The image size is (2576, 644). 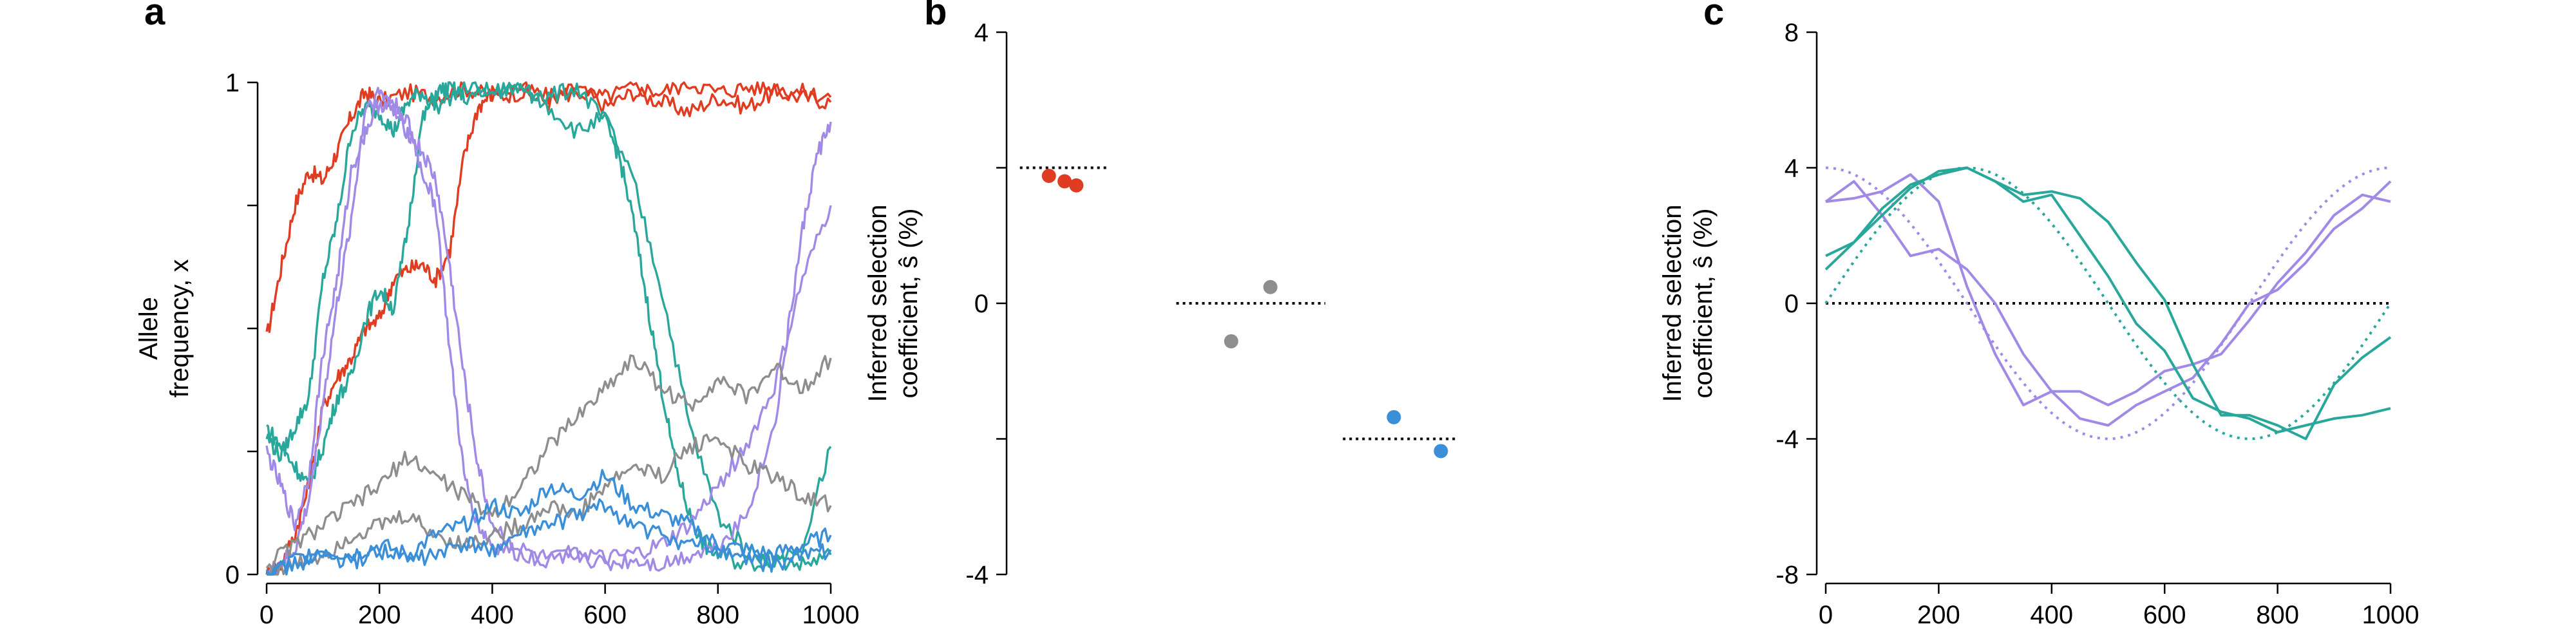 What do you see at coordinates (155, 16) in the screenshot?
I see `panel-letter-a: a` at bounding box center [155, 16].